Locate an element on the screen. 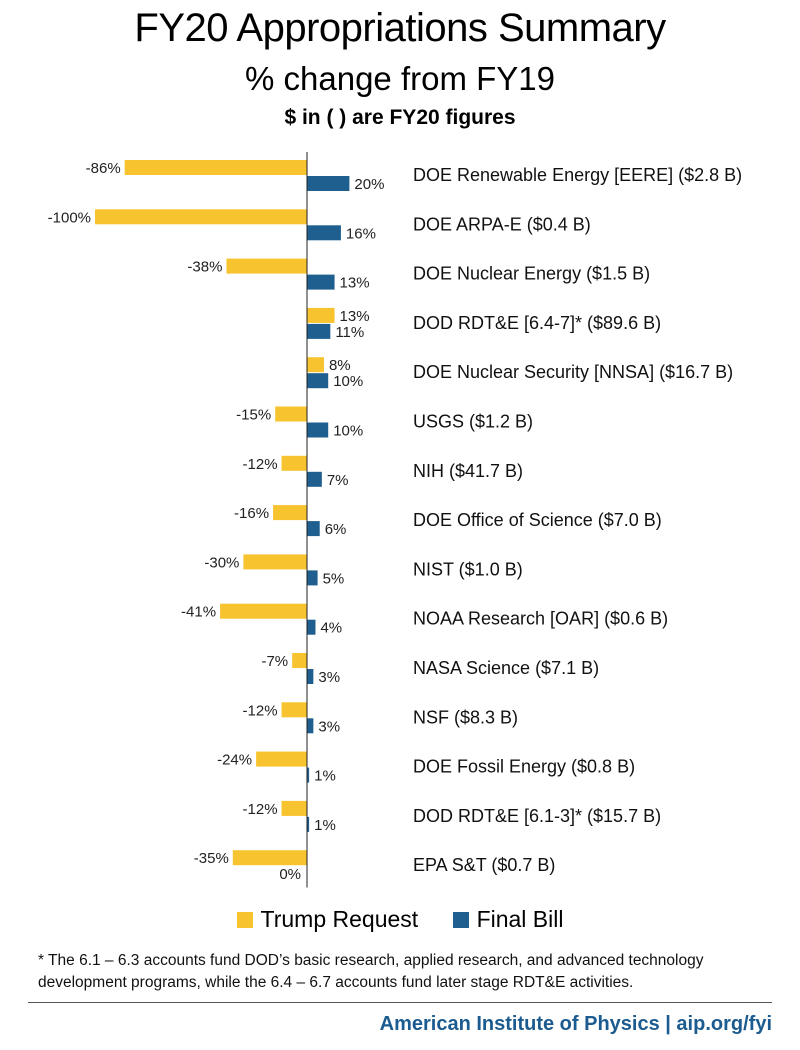 The height and width of the screenshot is (1050, 800). category-label: NASA Science ($7.1 B) is located at coordinates (506, 668).